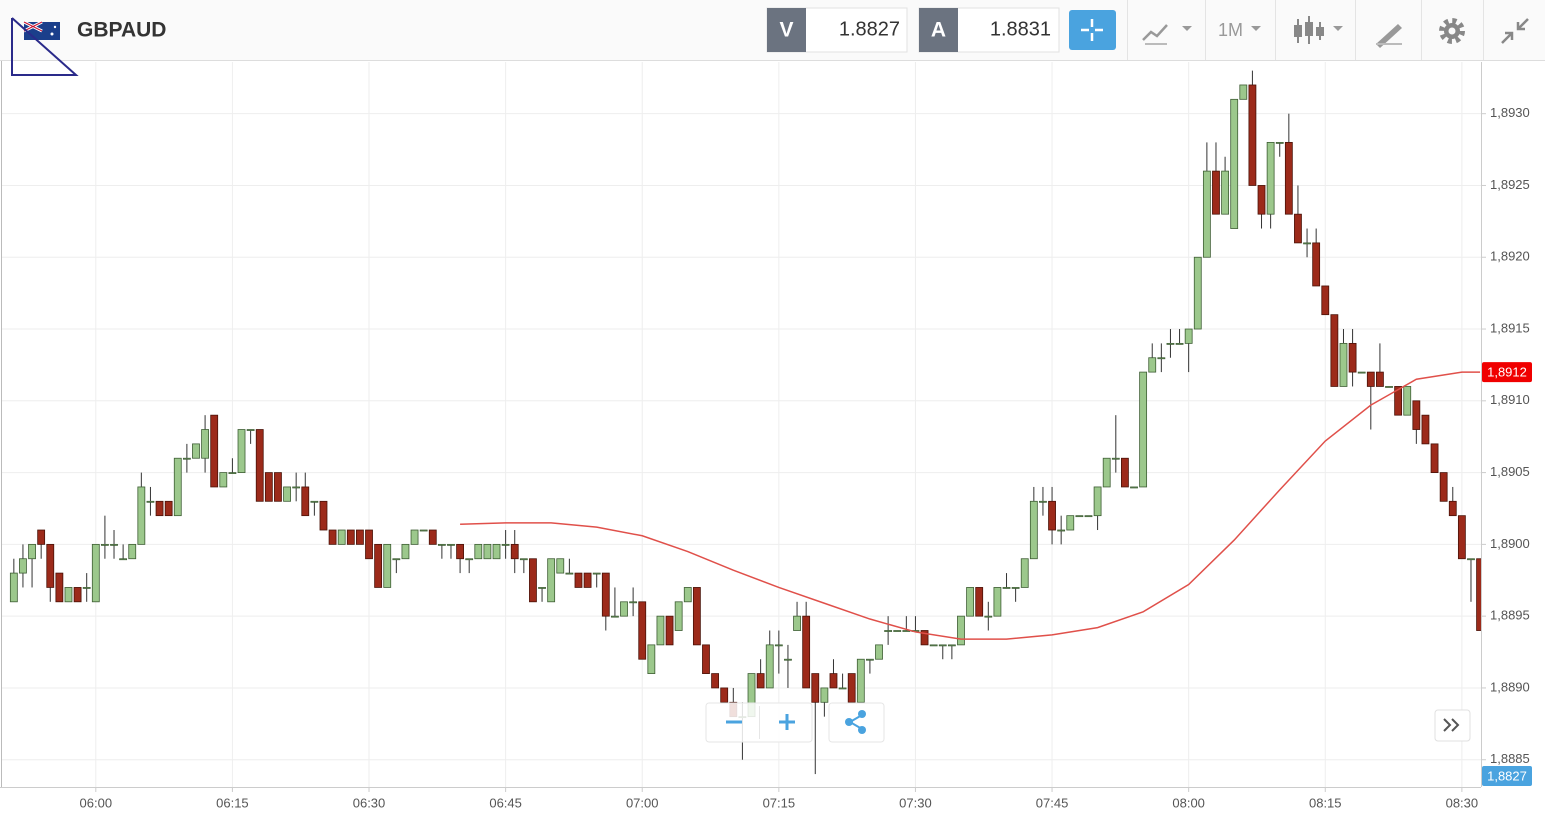 This screenshot has width=1545, height=824. Describe the element at coordinates (915, 802) in the screenshot. I see `x-tick-label: 07:30` at that location.